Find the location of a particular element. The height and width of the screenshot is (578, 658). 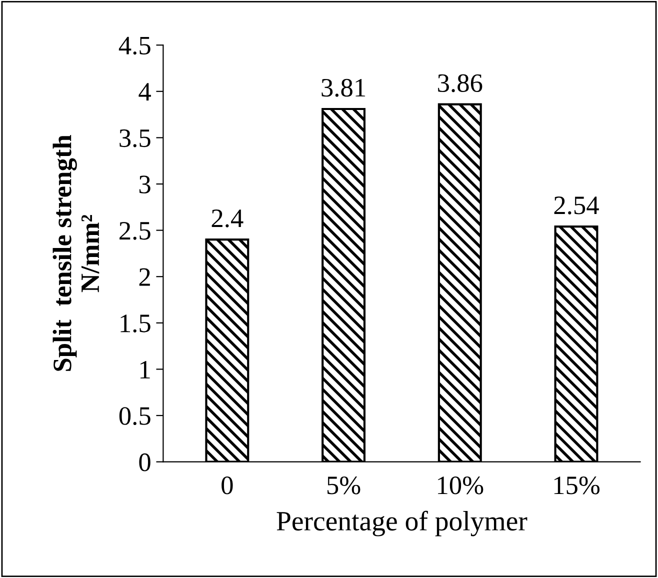

y-tick-label: 2 is located at coordinates (144, 277).